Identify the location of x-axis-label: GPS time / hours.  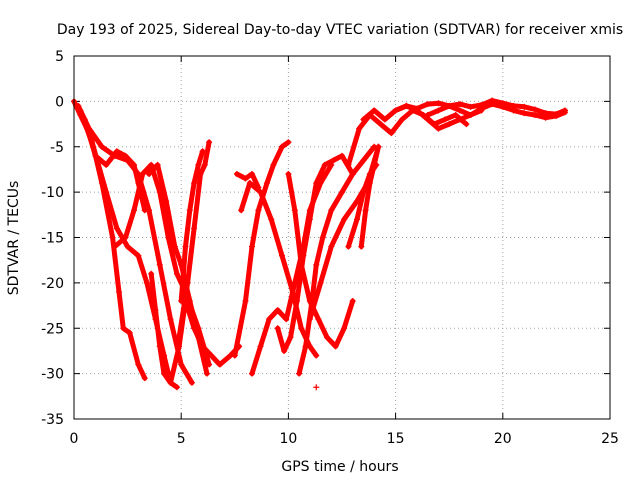
(339, 467).